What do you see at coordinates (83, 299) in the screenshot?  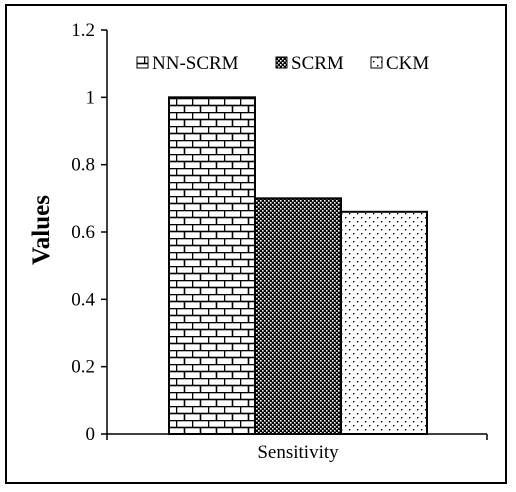 I see `y-tick-label: 0.4` at bounding box center [83, 299].